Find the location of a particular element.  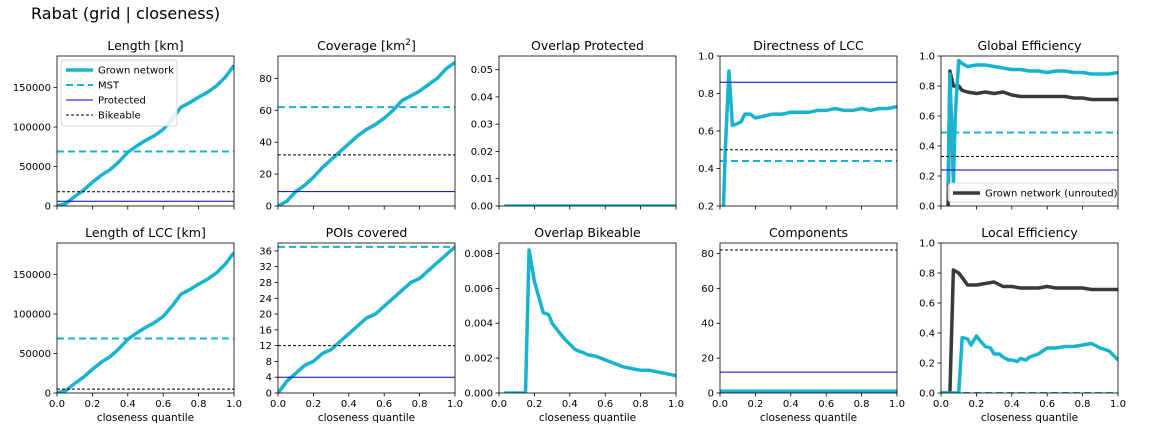

panel-title: Length [km] is located at coordinates (145, 45).